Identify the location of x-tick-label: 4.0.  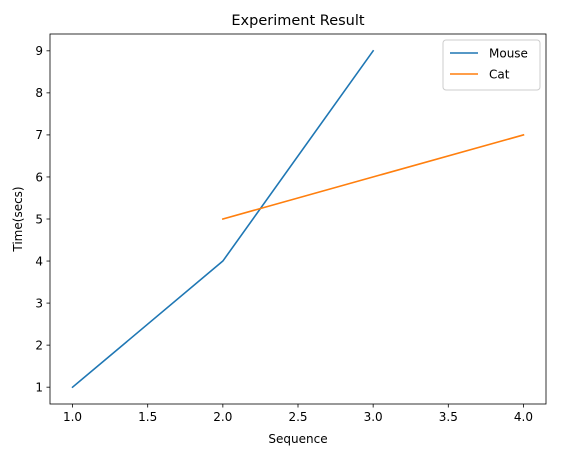
(523, 417).